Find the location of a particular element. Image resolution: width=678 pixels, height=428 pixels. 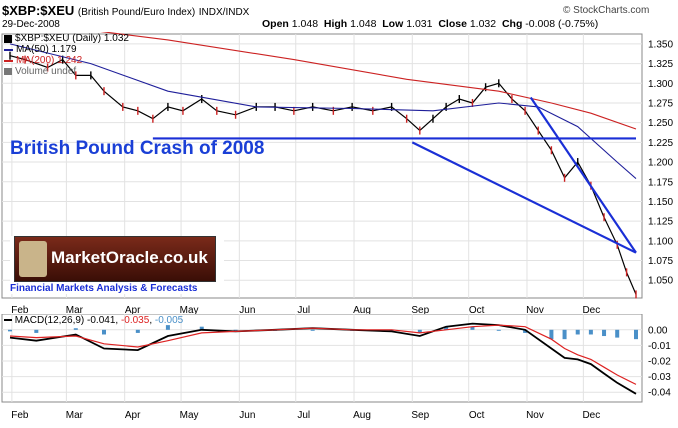

signal-line is located at coordinates (323, 354).